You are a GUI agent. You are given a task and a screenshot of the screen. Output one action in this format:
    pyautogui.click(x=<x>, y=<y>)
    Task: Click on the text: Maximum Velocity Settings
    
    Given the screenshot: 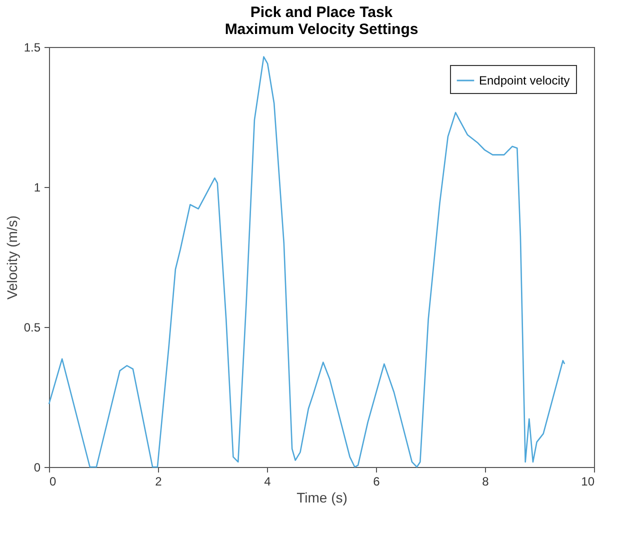 What is the action you would take?
    pyautogui.click(x=321, y=29)
    